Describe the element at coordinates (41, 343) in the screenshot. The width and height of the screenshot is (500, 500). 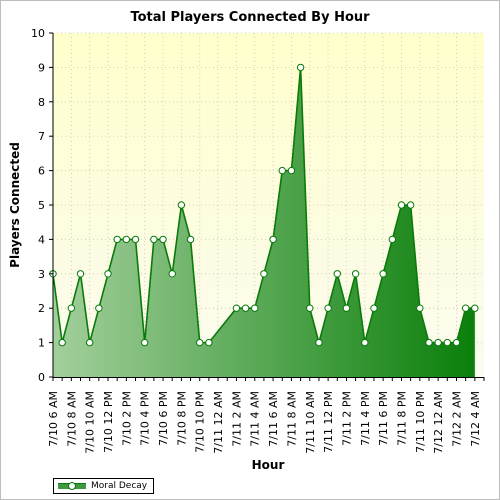
I see `y-tick-label: 1` at that location.